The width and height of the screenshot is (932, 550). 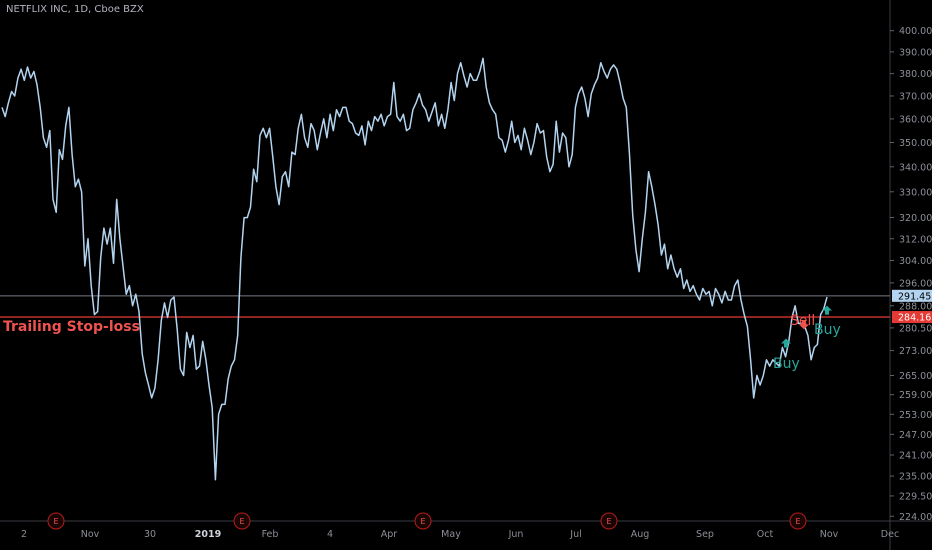 What do you see at coordinates (915, 31) in the screenshot?
I see `price-tick-label: 400.00` at bounding box center [915, 31].